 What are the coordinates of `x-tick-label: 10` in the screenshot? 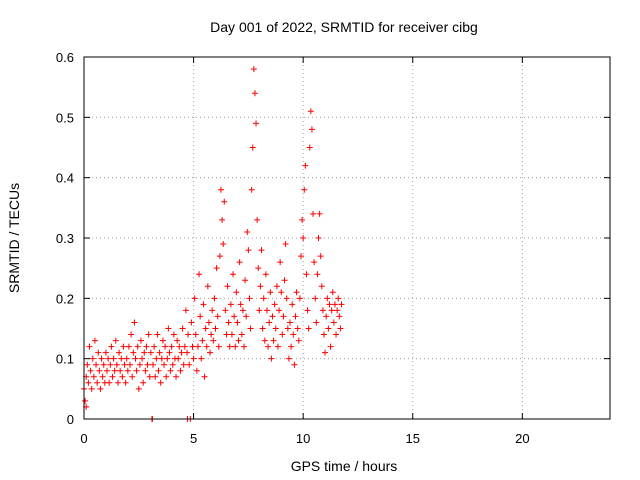 It's located at (303, 438).